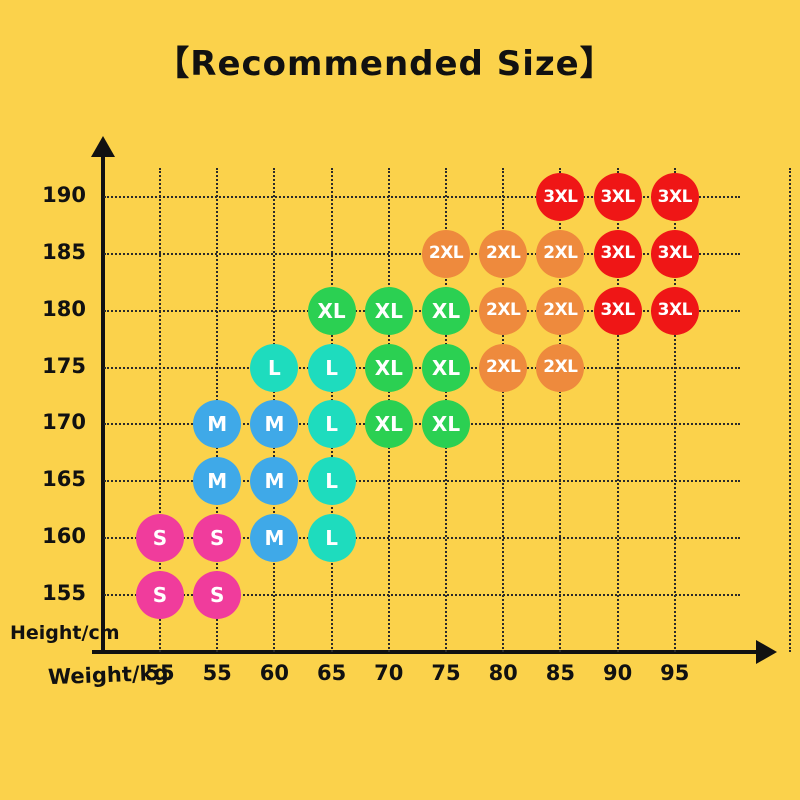  I want to click on y-tick-label: 165, so click(64, 479).